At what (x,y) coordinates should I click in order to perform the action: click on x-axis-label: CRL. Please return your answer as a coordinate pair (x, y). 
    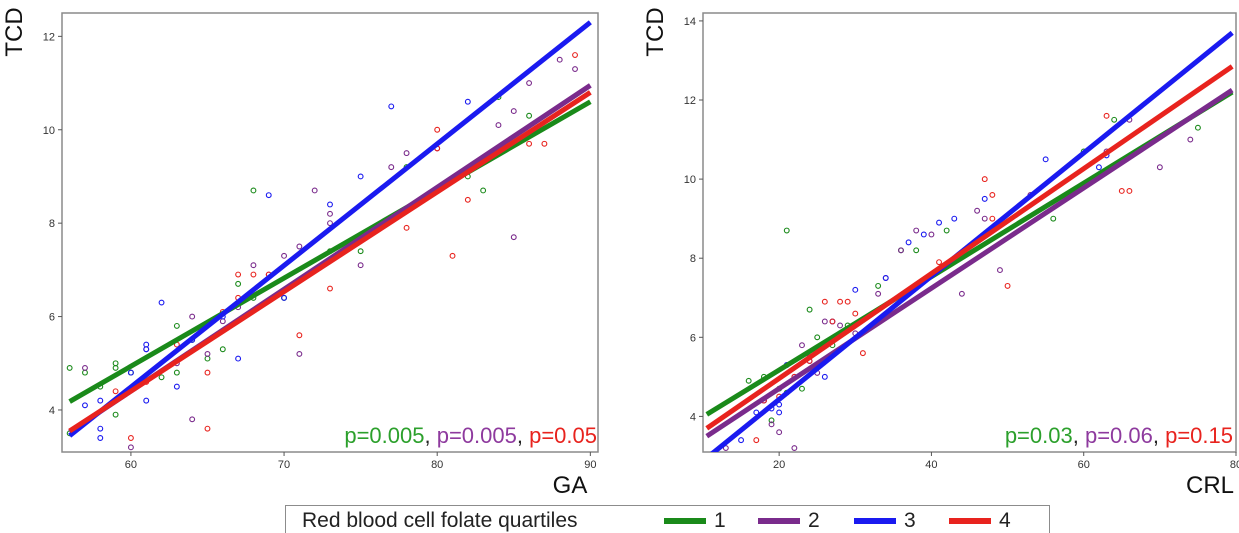
    Looking at the image, I should click on (1210, 485).